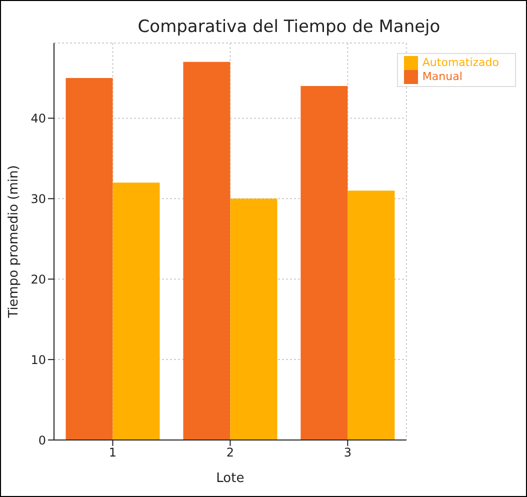 Image resolution: width=527 pixels, height=497 pixels. Describe the element at coordinates (460, 63) in the screenshot. I see `legend-label: Automatizado` at that location.